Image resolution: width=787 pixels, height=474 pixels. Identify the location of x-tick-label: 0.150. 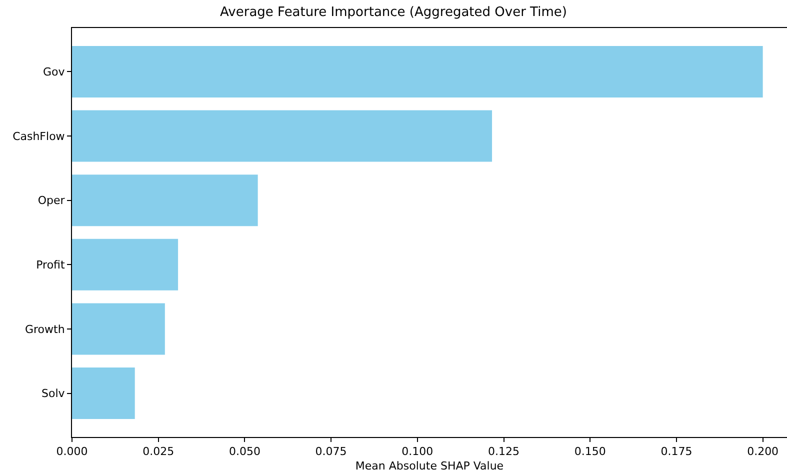
(590, 451).